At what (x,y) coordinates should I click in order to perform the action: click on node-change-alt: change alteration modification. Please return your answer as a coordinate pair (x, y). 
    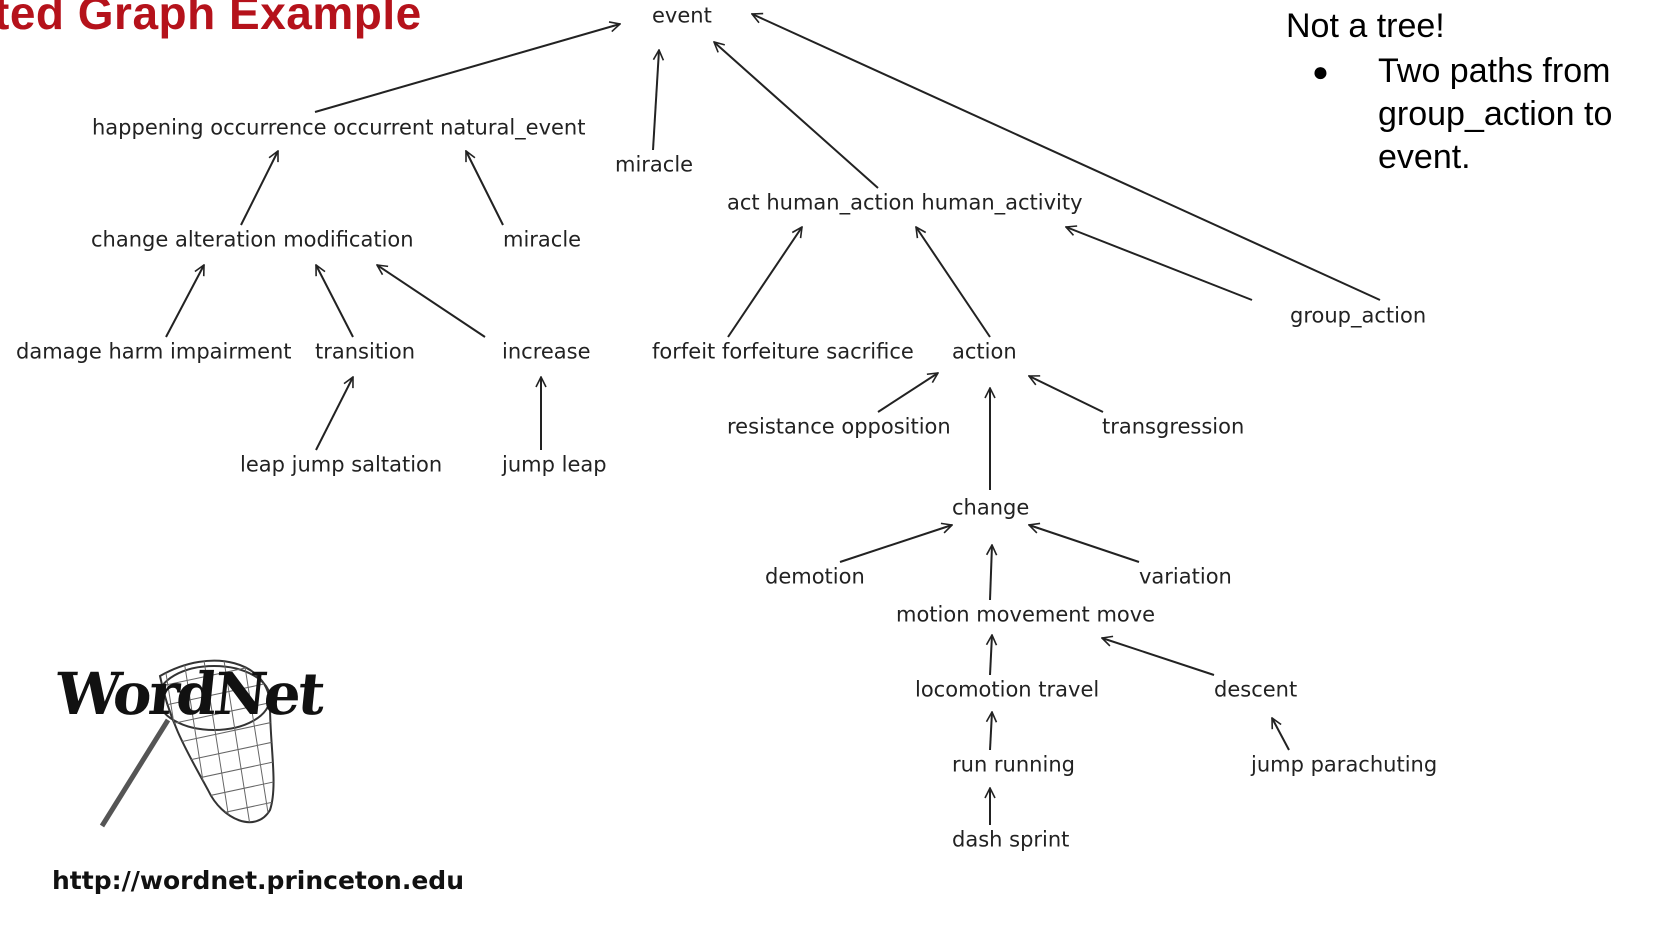
    Looking at the image, I should click on (252, 239).